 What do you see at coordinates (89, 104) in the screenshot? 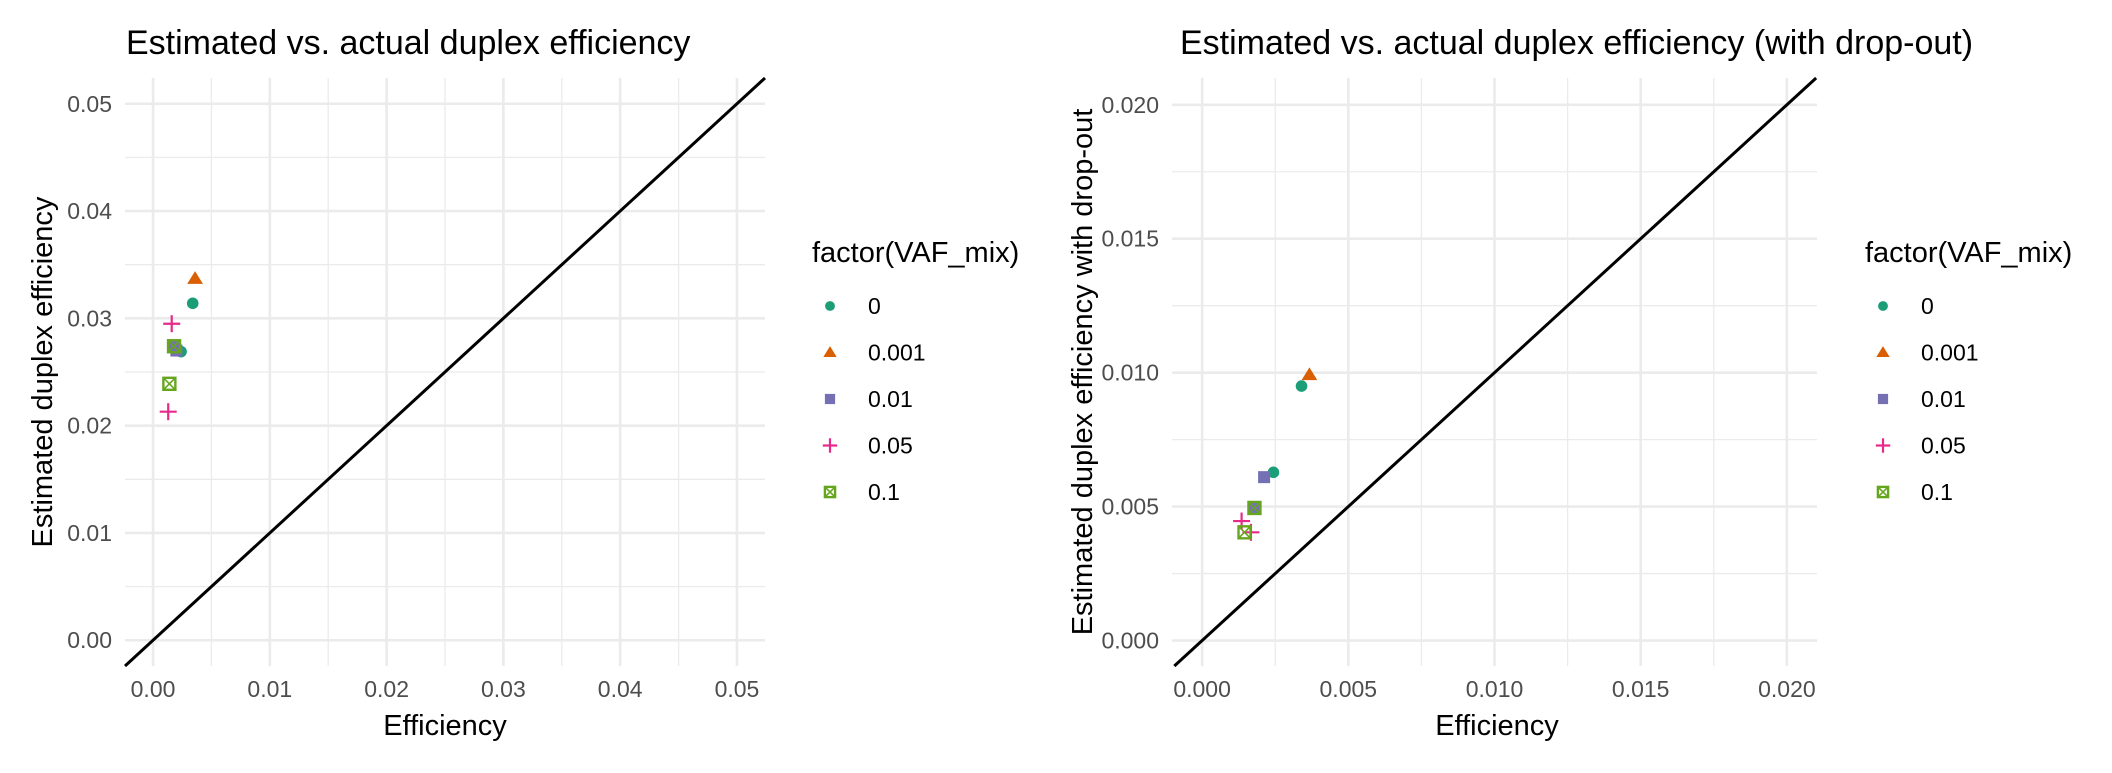
I see `y-tick-label: 0.05` at bounding box center [89, 104].